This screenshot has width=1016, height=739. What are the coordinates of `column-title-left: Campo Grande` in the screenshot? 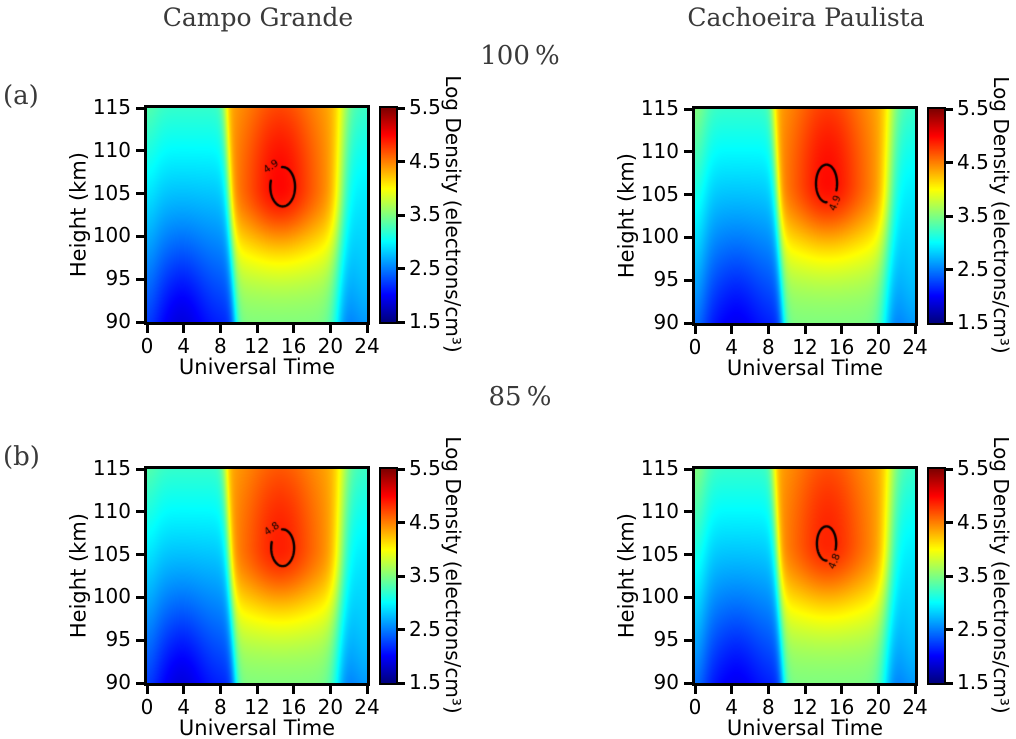 It's located at (258, 17).